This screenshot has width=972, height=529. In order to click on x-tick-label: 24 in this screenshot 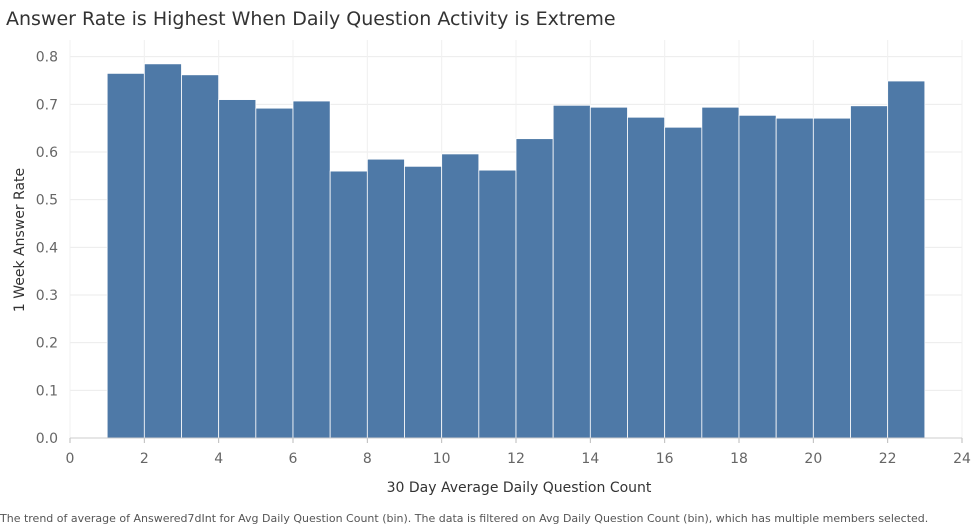, I will do `click(962, 459)`.